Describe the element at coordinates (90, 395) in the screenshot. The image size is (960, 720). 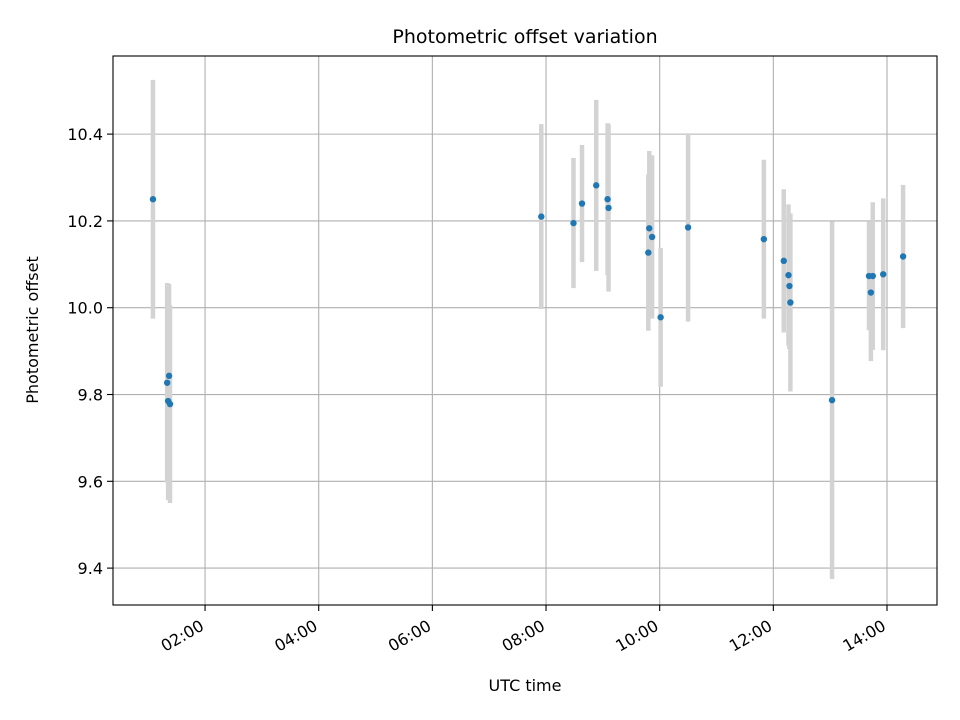
I see `y-tick-label: 9.8` at that location.